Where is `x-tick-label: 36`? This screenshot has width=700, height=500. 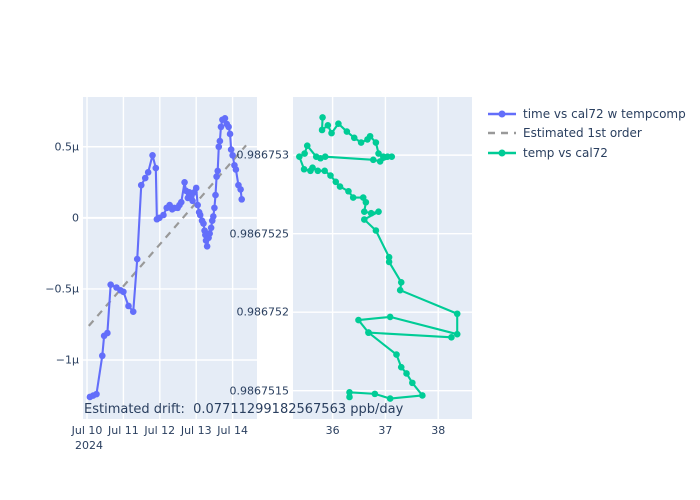
x-tick-label: 36 is located at coordinates (332, 430).